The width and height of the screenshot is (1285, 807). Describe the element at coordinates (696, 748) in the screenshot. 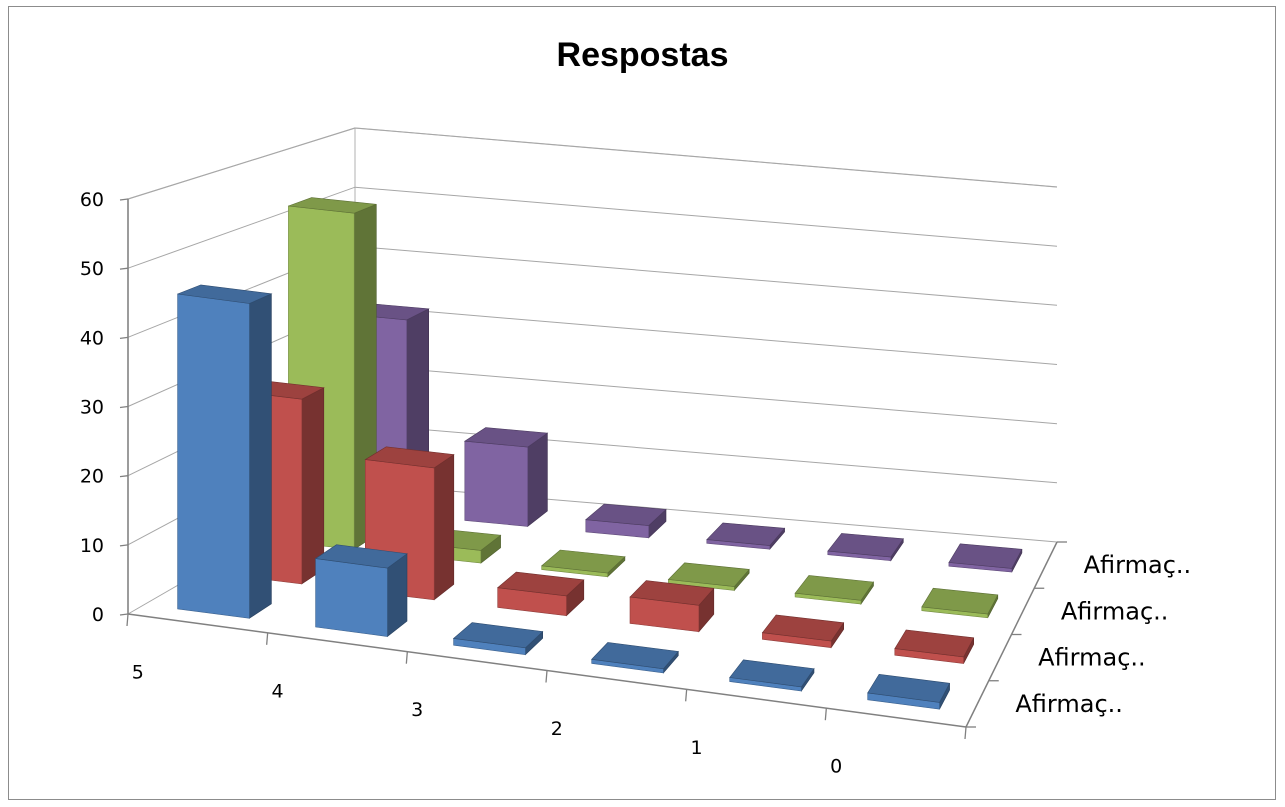

I see `x-tick-label: 1` at that location.